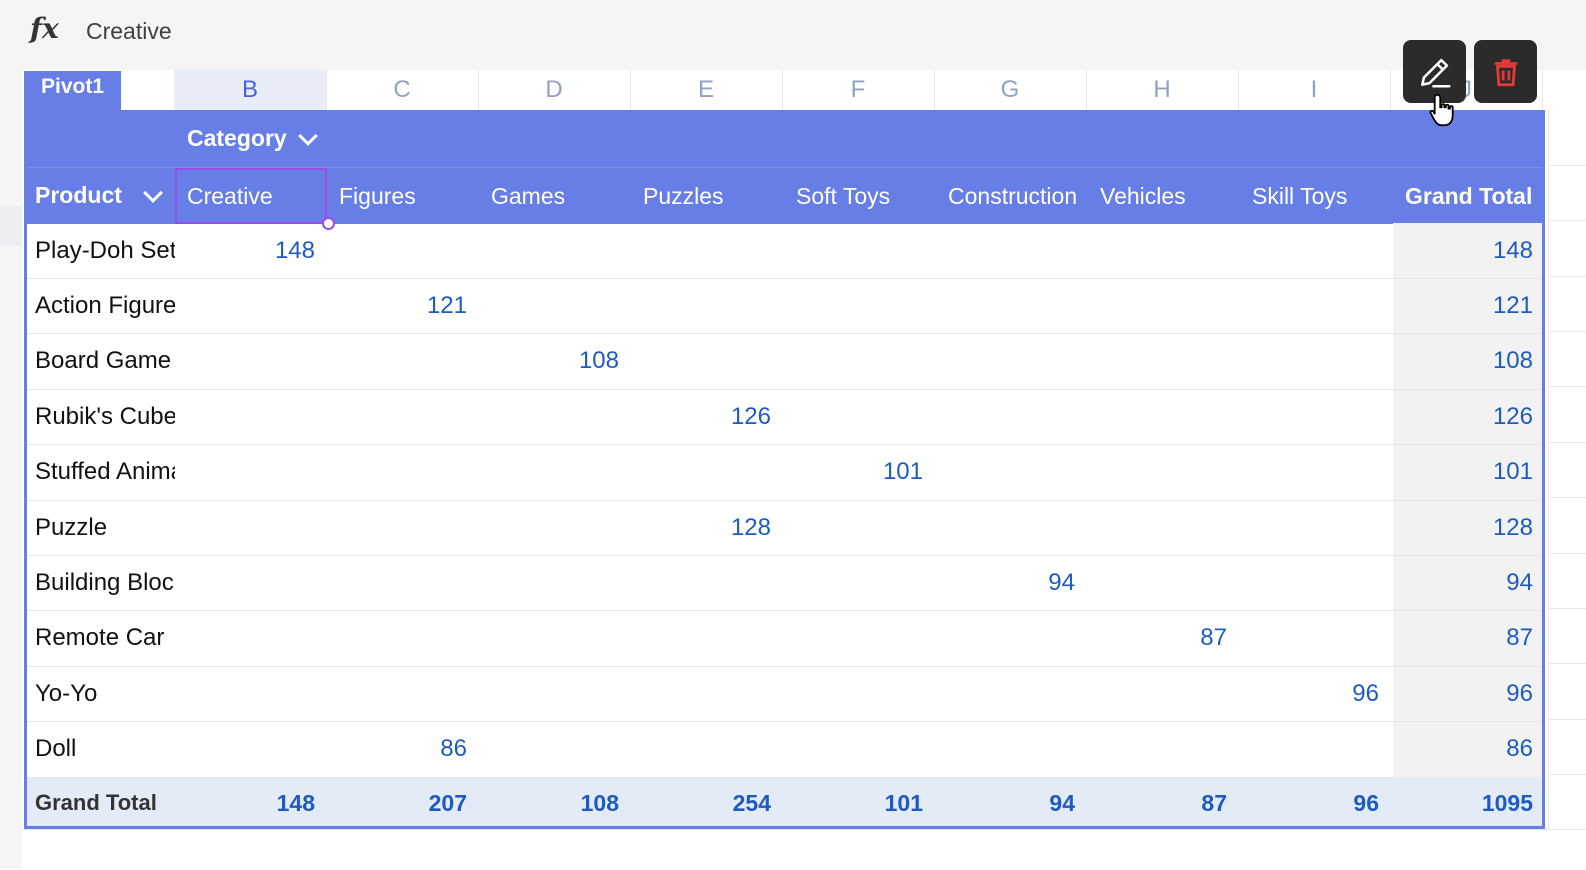 Image resolution: width=1586 pixels, height=870 pixels. I want to click on category-header-skill-toys: Skill Toys, so click(1300, 195).